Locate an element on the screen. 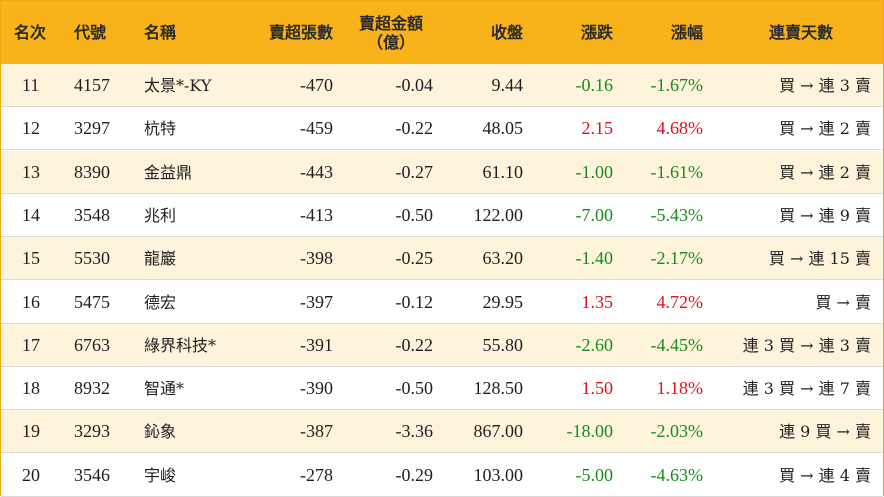  table-row: 12 3297 杭特 -459 -0.22 48.05 2.15 4.68% 買 → 連 2 賣 is located at coordinates (442, 129).